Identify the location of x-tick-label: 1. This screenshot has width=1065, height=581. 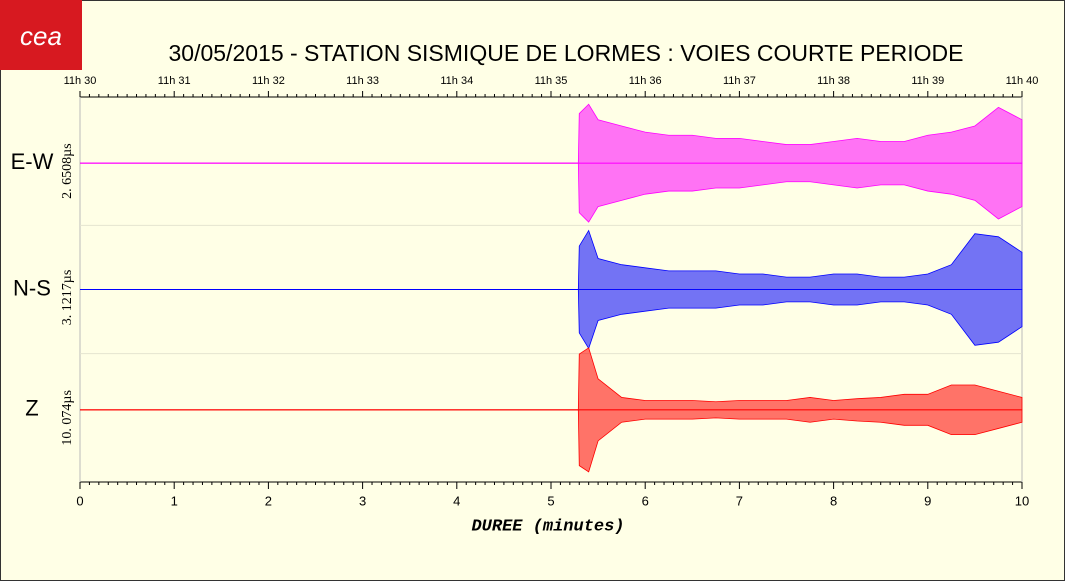
(174, 500).